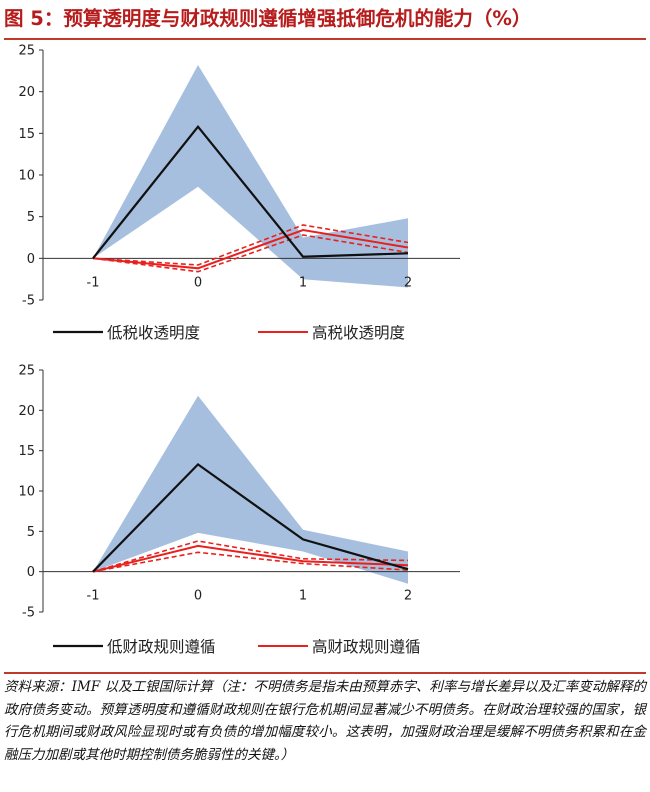  I want to click on source-rule, so click(325, 673).